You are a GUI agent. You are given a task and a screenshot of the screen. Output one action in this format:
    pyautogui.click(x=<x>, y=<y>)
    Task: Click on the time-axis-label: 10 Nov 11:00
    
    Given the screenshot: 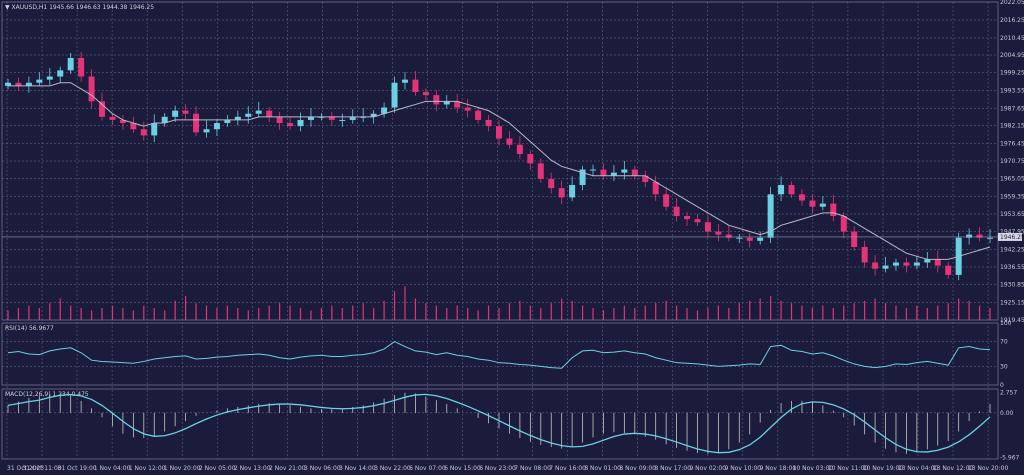 What is the action you would take?
    pyautogui.click(x=848, y=468)
    